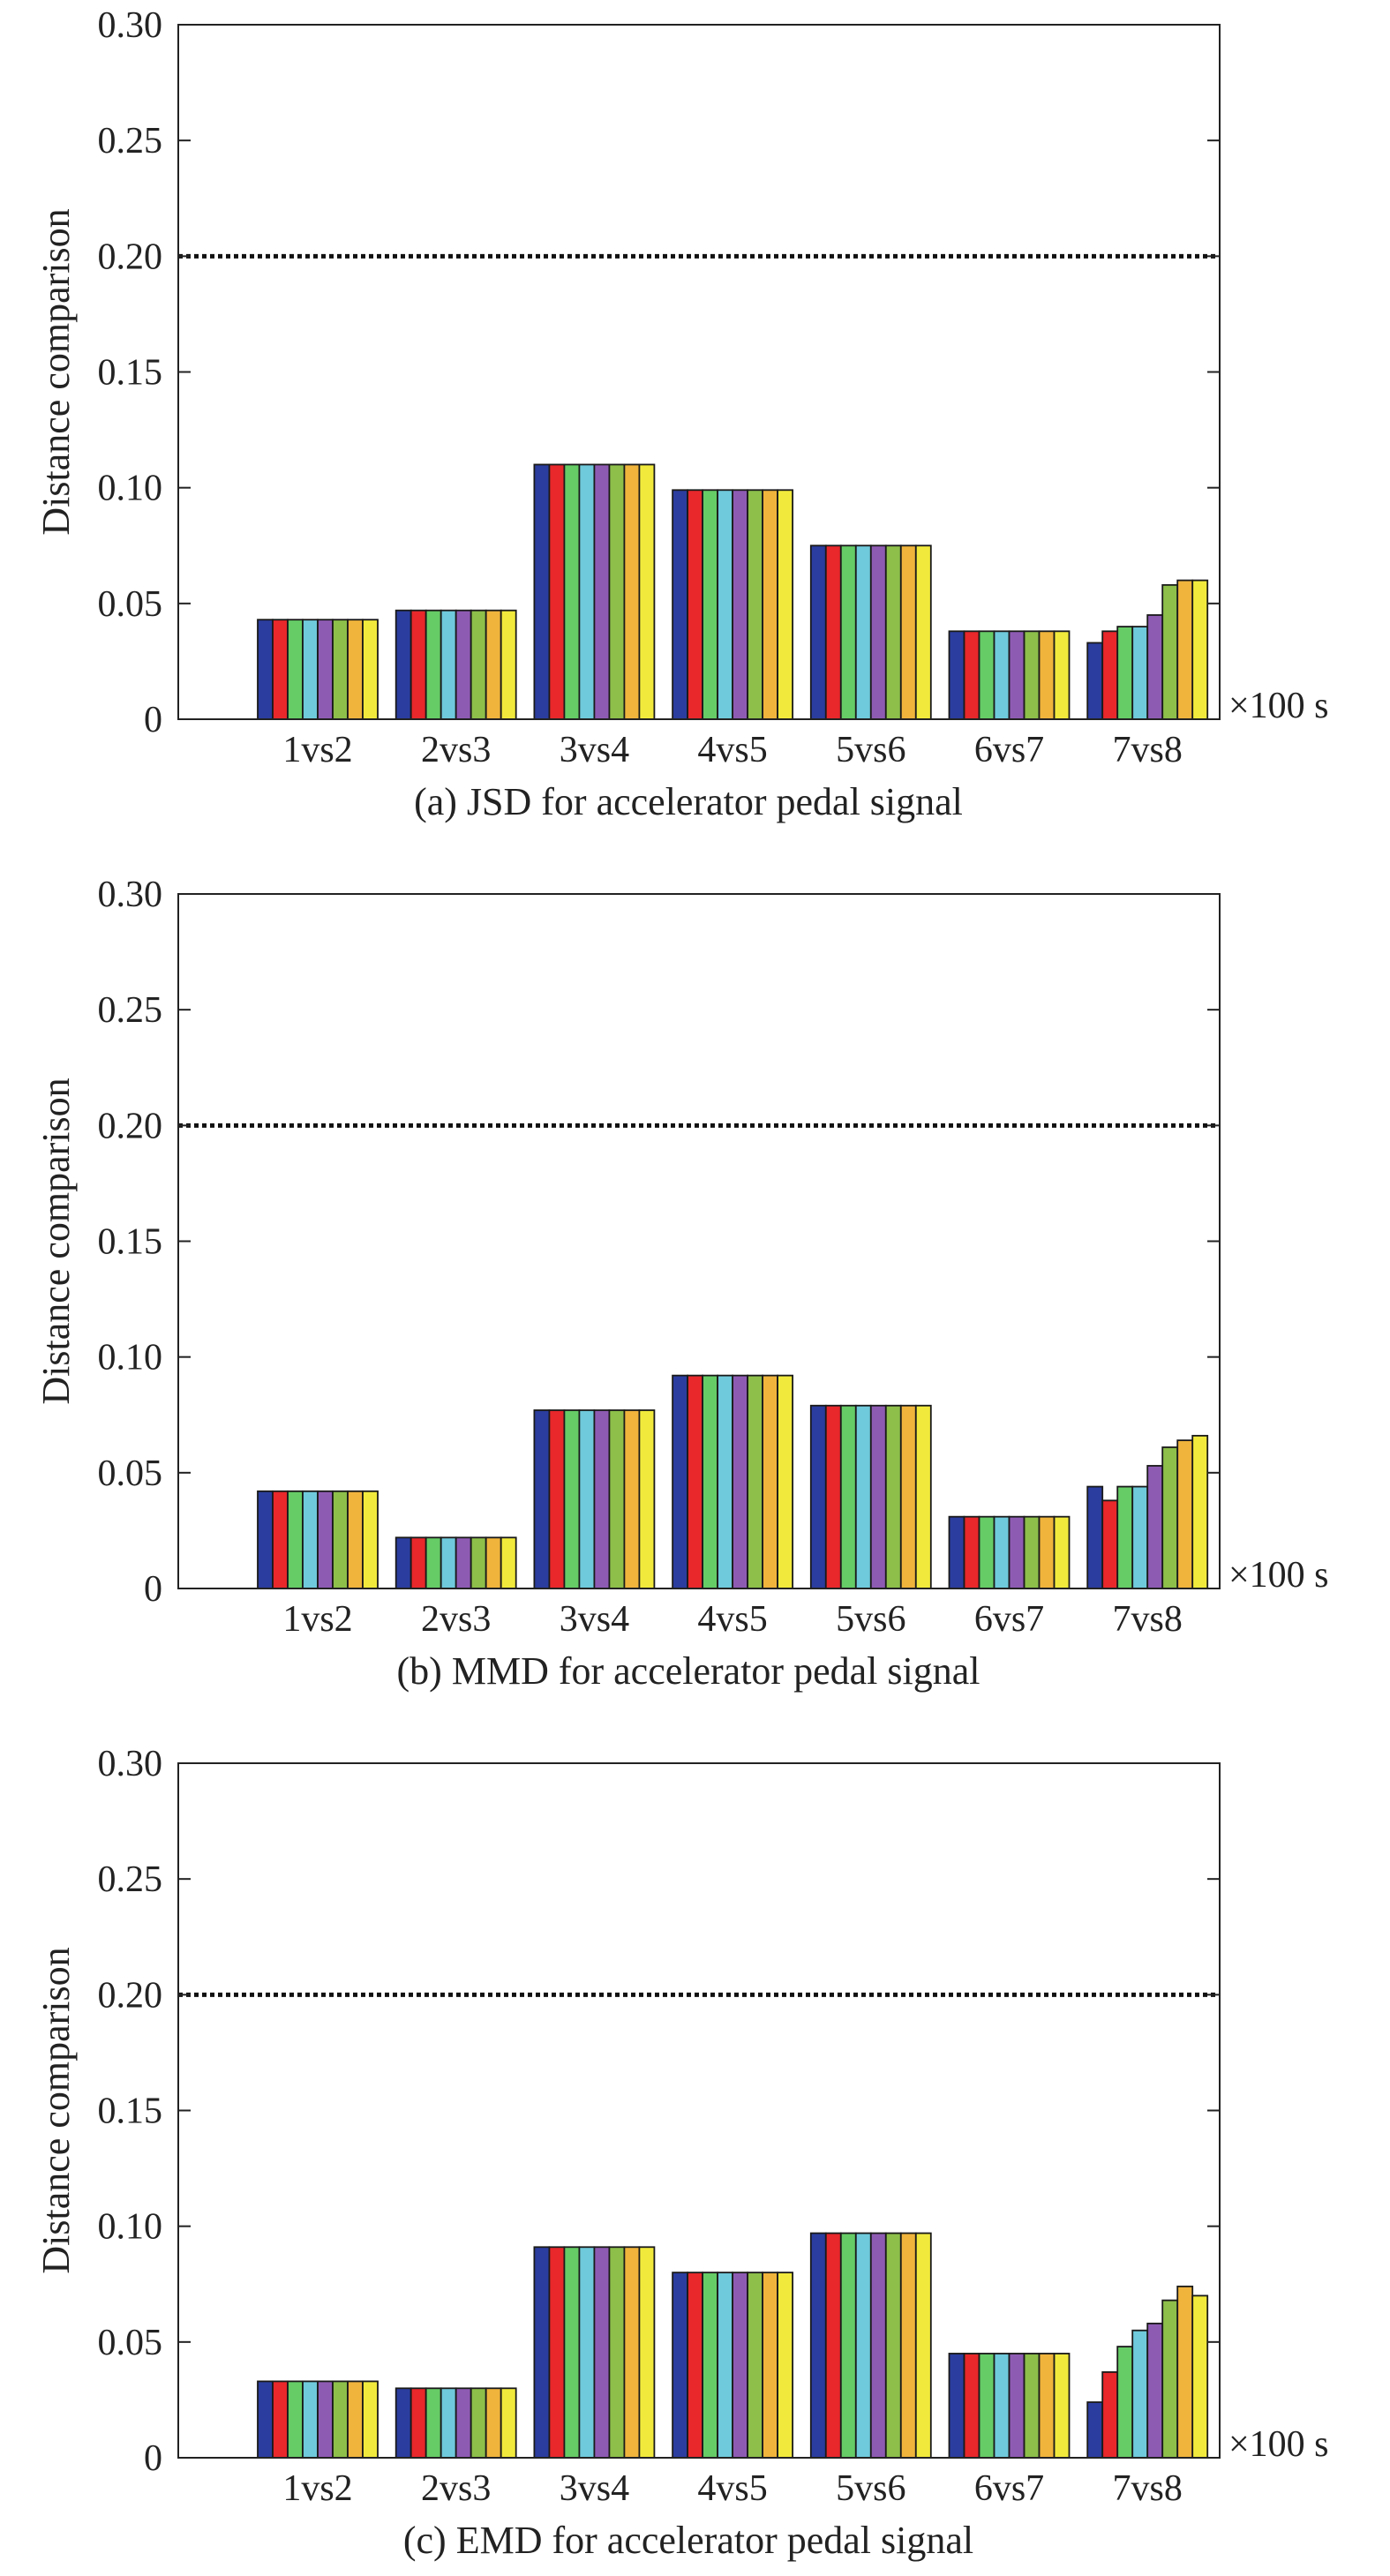 Image resolution: width=1390 pixels, height=2576 pixels. Describe the element at coordinates (56, 371) in the screenshot. I see `y-axis-label-a: Distance comparison` at that location.